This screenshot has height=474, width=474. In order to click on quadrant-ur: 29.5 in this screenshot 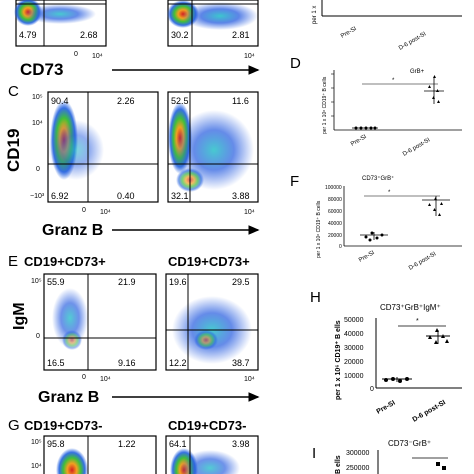, I will do `click(241, 282)`.